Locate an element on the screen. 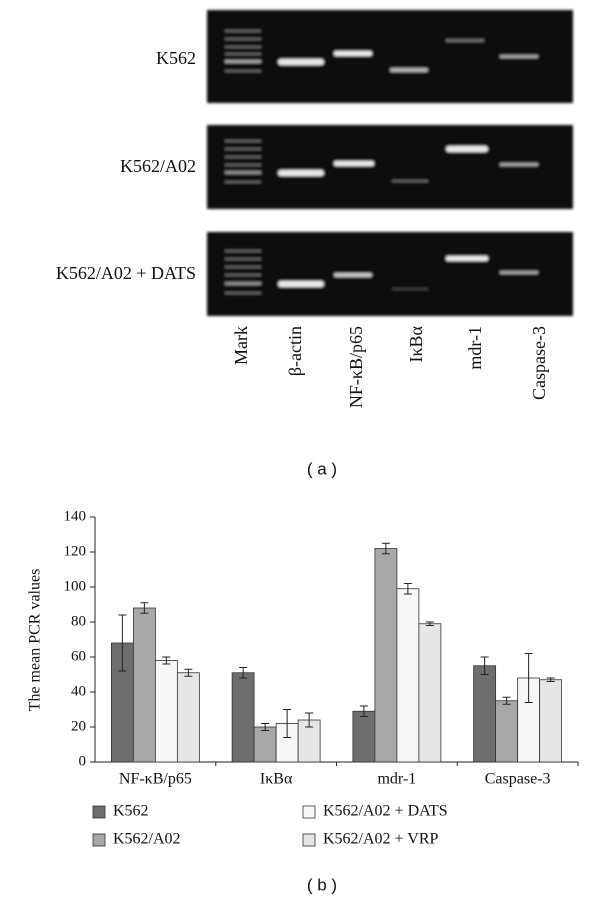  y-tick-label: 20 is located at coordinates (78, 726).